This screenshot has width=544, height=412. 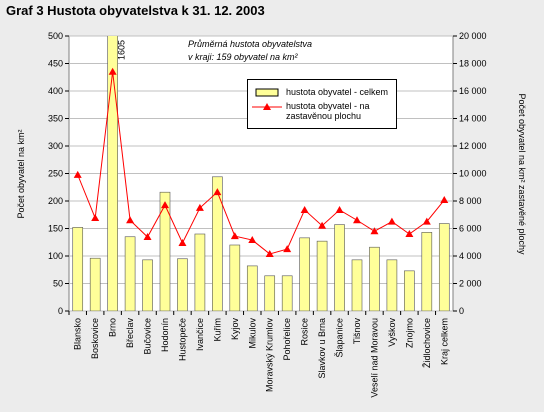 What do you see at coordinates (473, 91) in the screenshot?
I see `y2-tick-label: 16 000` at bounding box center [473, 91].